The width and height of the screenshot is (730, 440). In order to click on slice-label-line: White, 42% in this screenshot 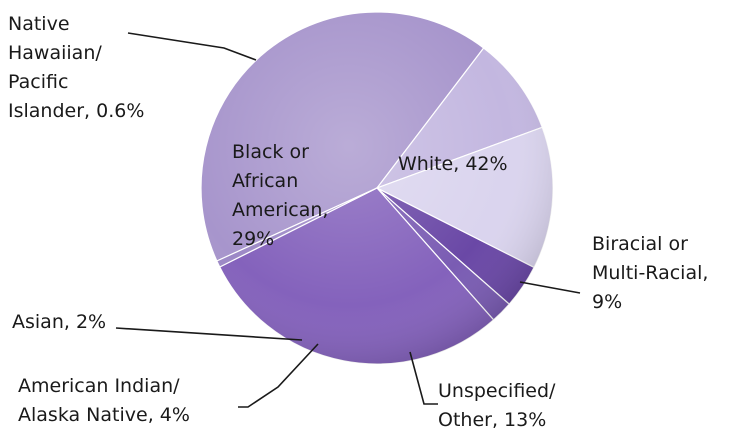, I will do `click(453, 164)`.